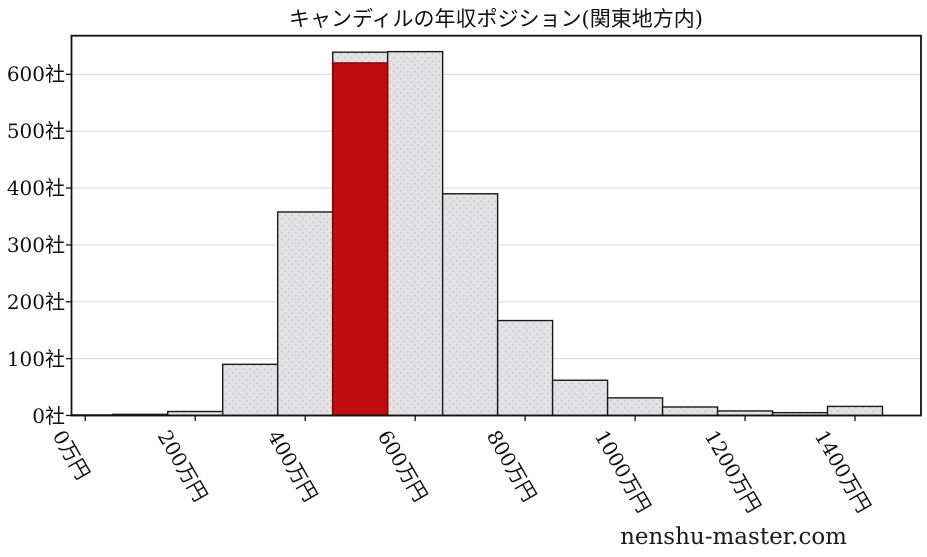 The height and width of the screenshot is (557, 927). Describe the element at coordinates (35, 74) in the screenshot. I see `y-tick-label: 600社` at that location.